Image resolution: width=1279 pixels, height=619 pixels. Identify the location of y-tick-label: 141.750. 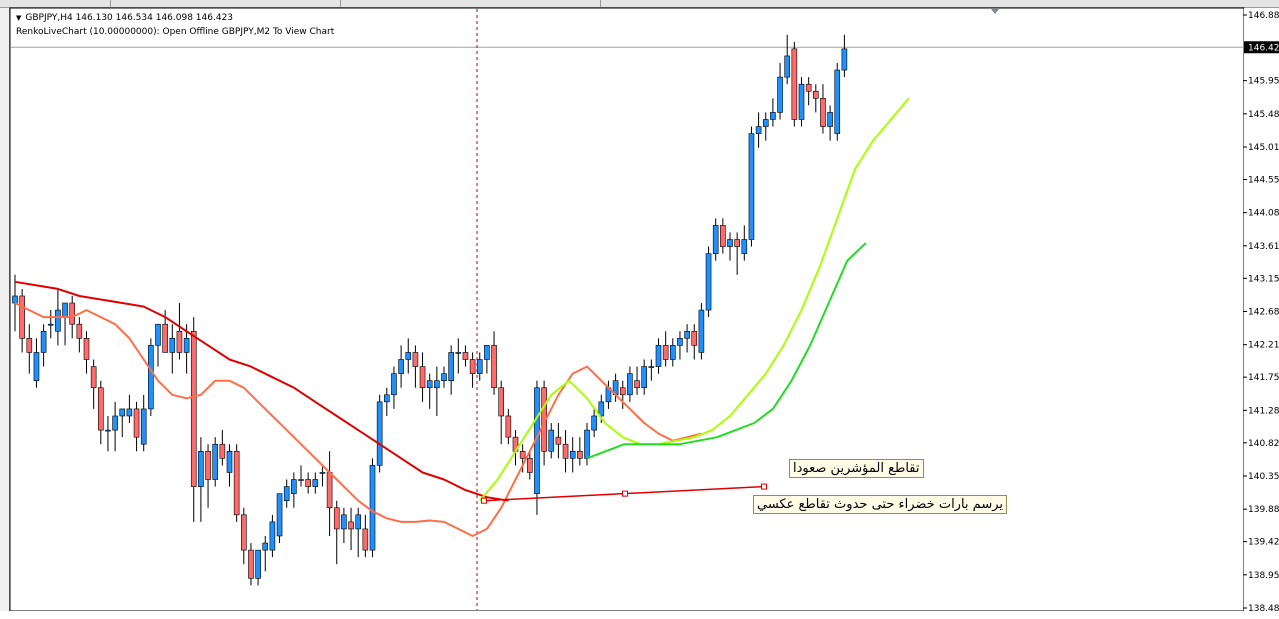
(1263, 378).